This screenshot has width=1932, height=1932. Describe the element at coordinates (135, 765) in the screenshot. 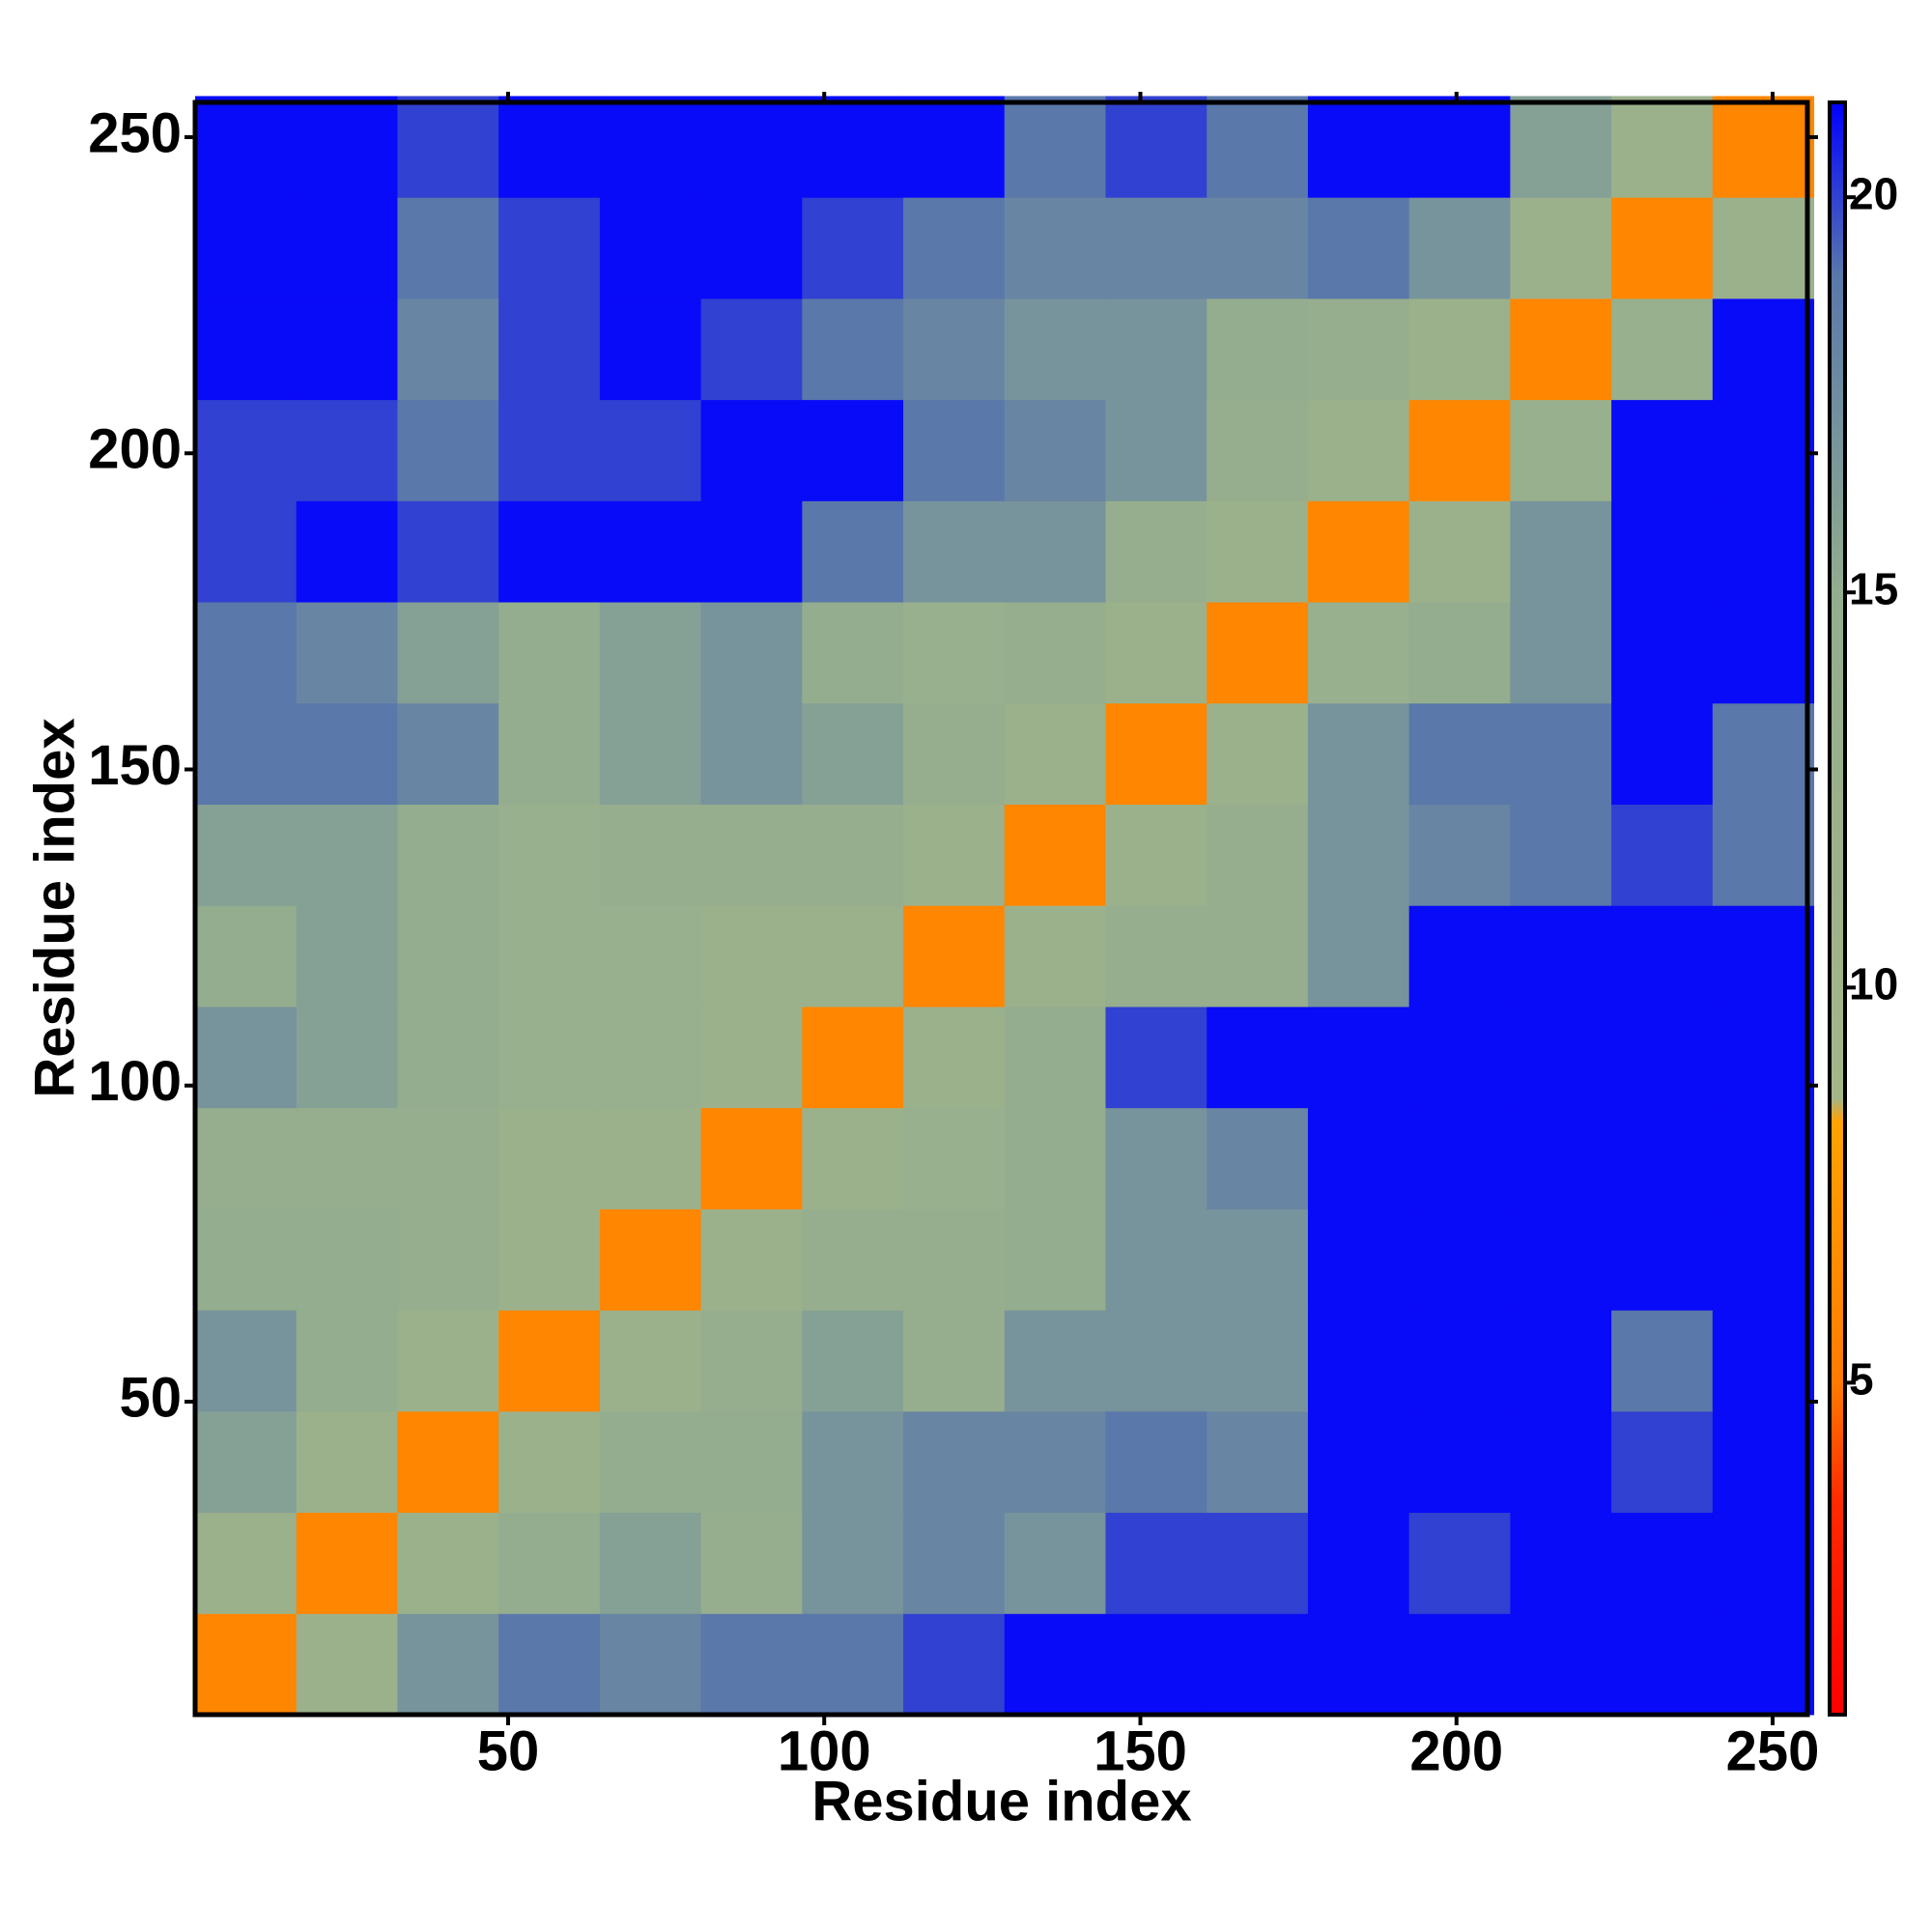

I see `y-tick-label: 150` at that location.